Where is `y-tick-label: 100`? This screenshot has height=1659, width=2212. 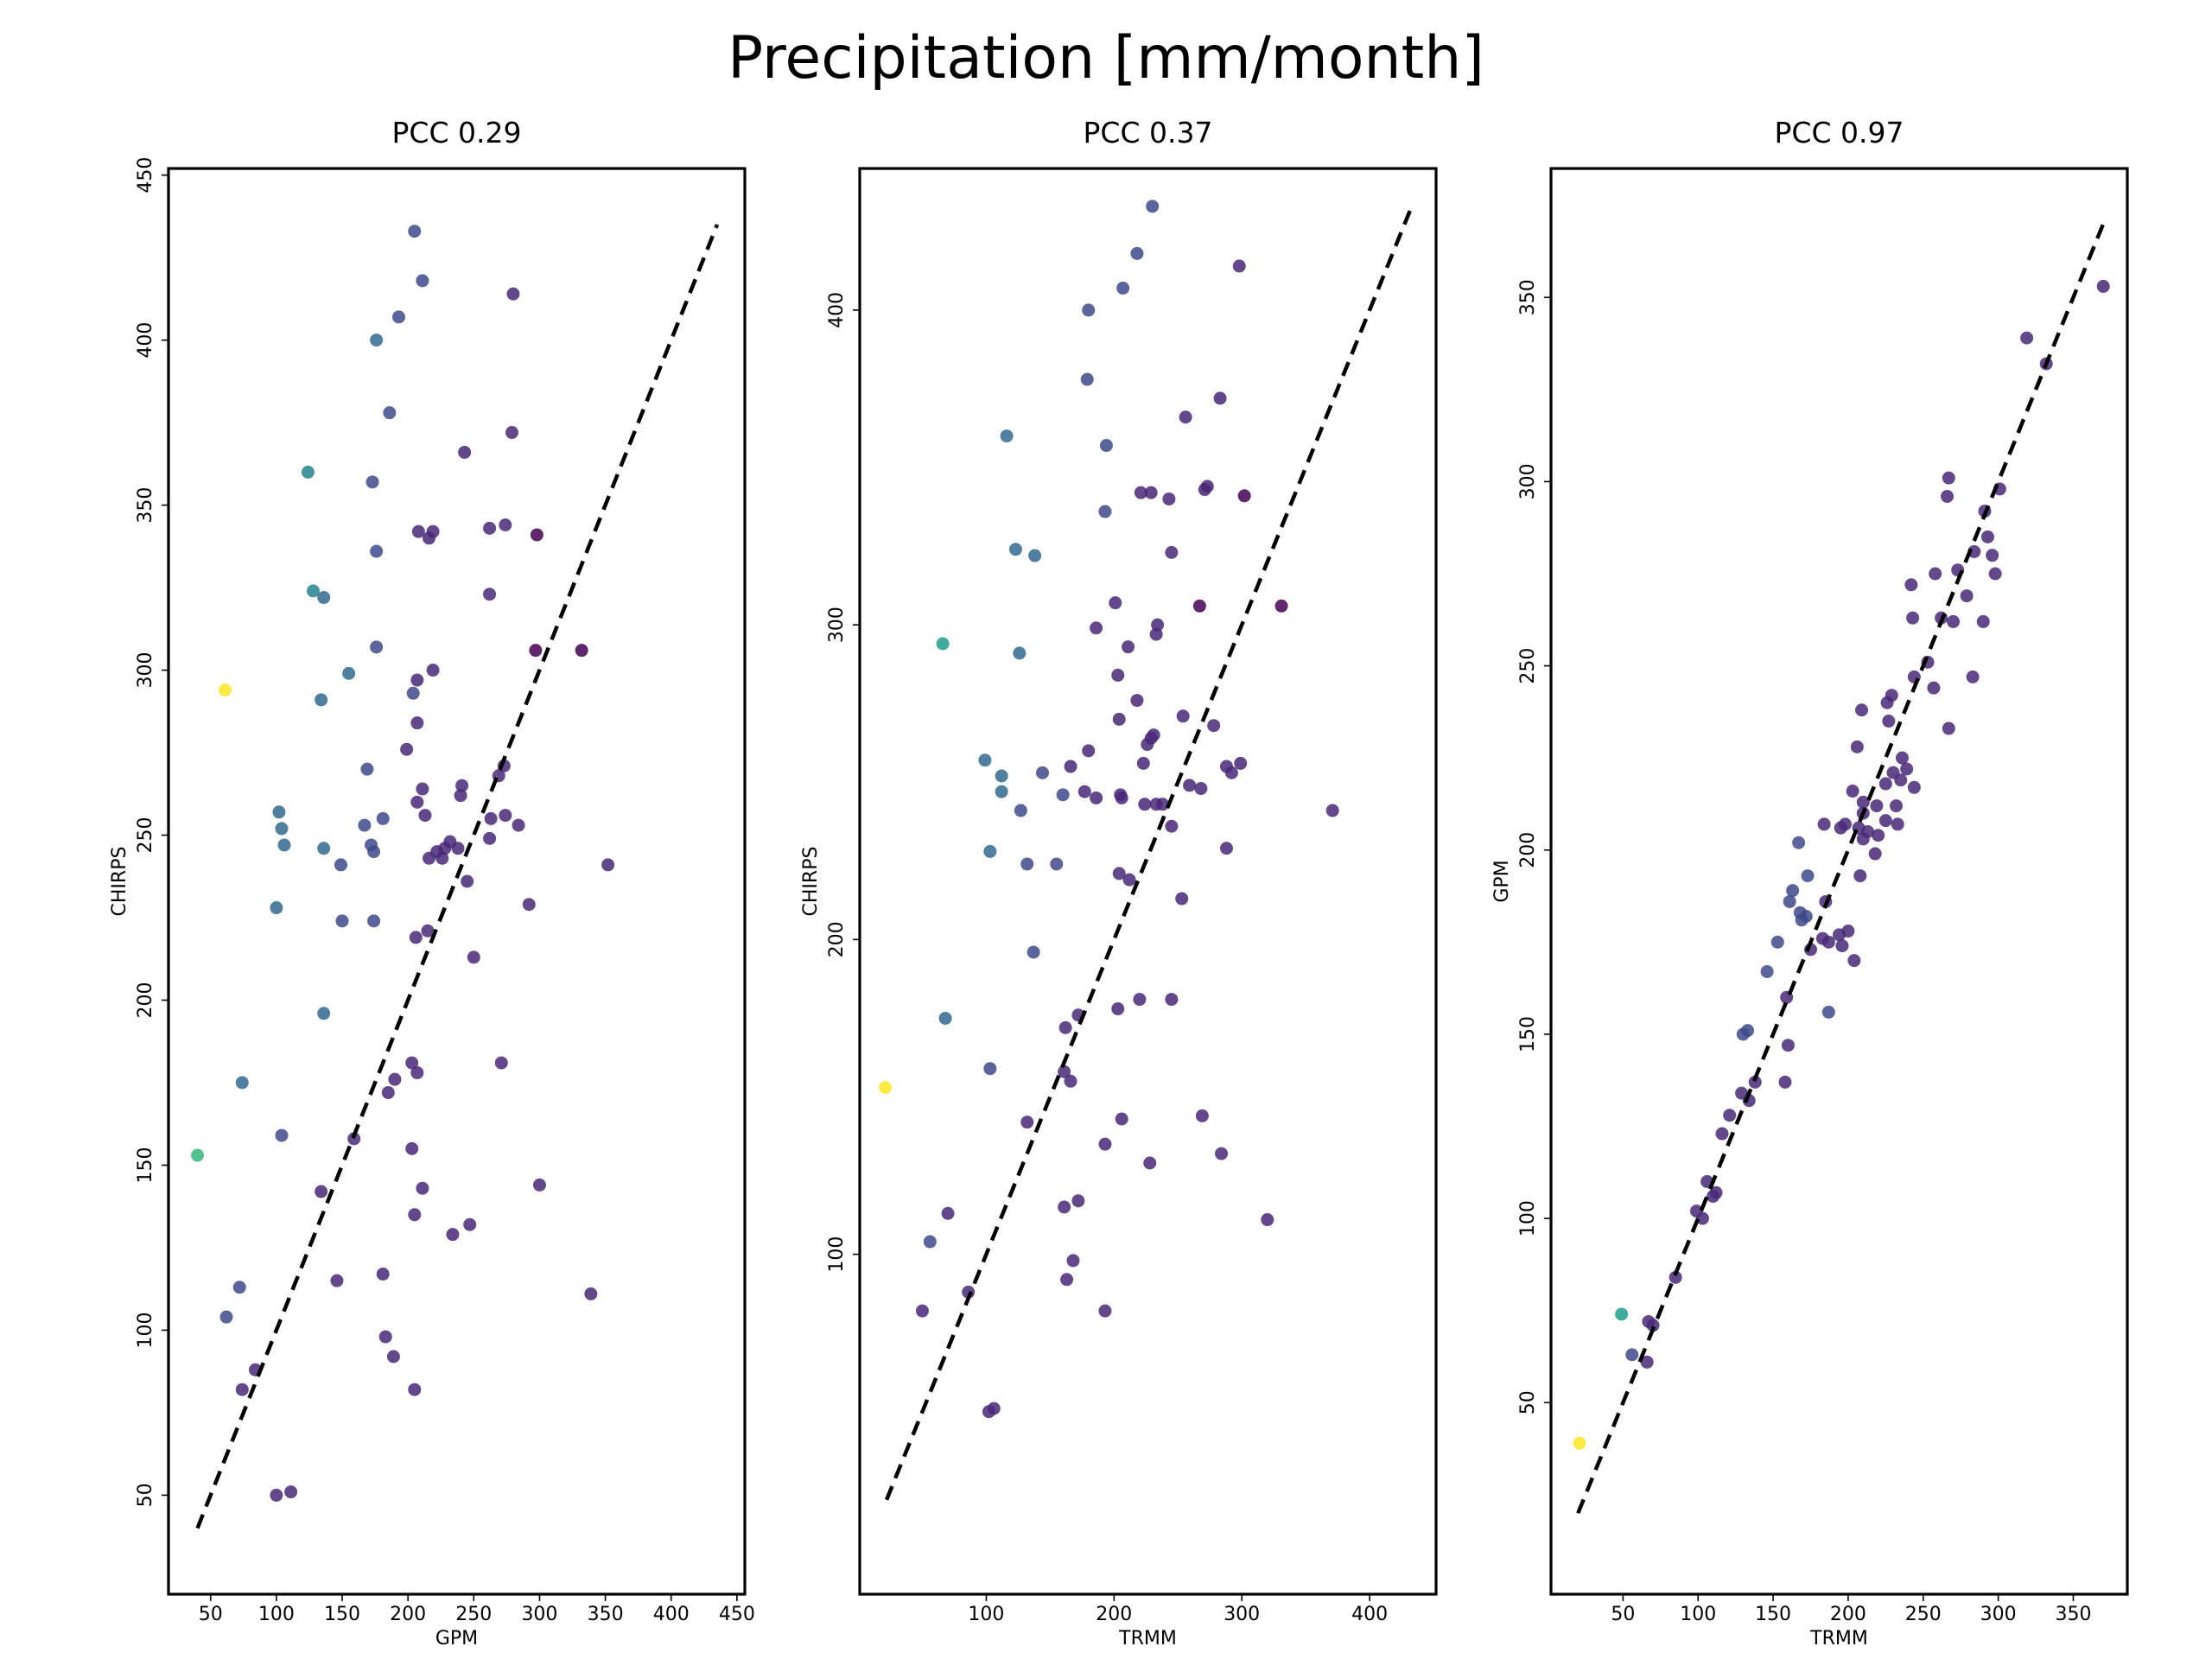
y-tick-label: 100 is located at coordinates (145, 1330).